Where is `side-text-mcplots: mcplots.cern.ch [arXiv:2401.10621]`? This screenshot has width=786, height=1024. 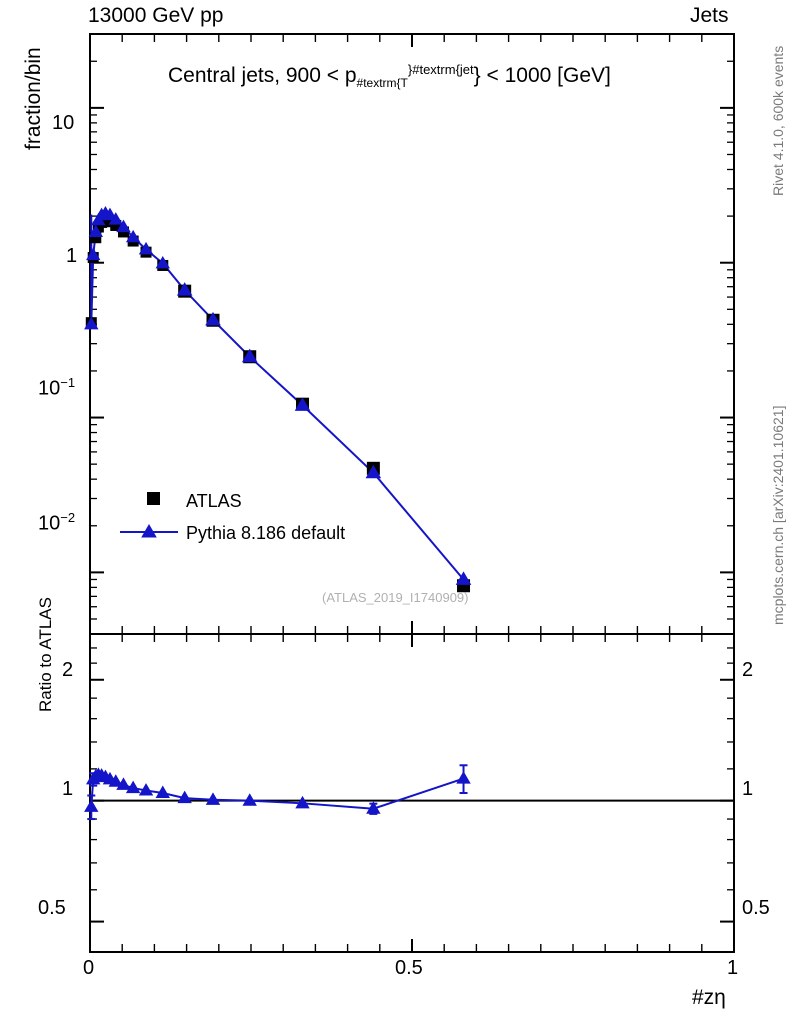 side-text-mcplots: mcplots.cern.ch [arXiv:2401.10621] is located at coordinates (778, 515).